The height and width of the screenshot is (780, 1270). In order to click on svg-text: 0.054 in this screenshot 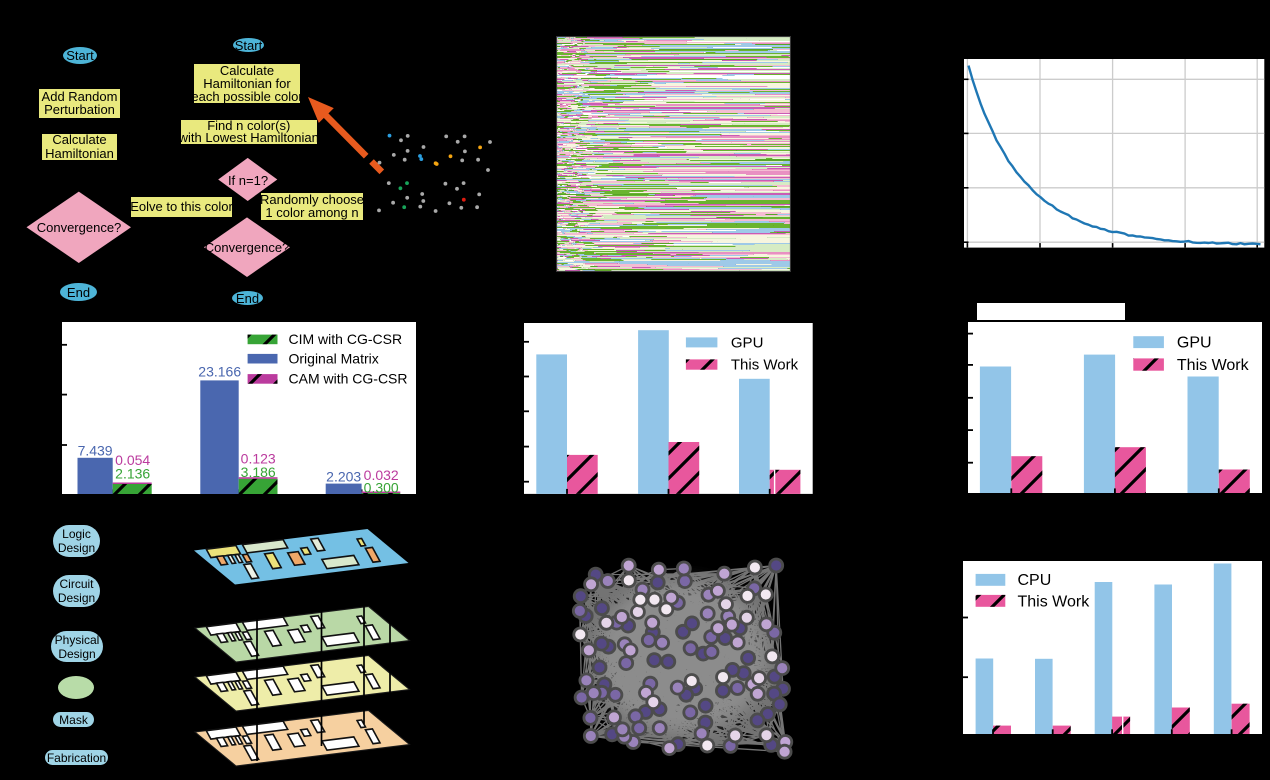, I will do `click(132, 460)`.